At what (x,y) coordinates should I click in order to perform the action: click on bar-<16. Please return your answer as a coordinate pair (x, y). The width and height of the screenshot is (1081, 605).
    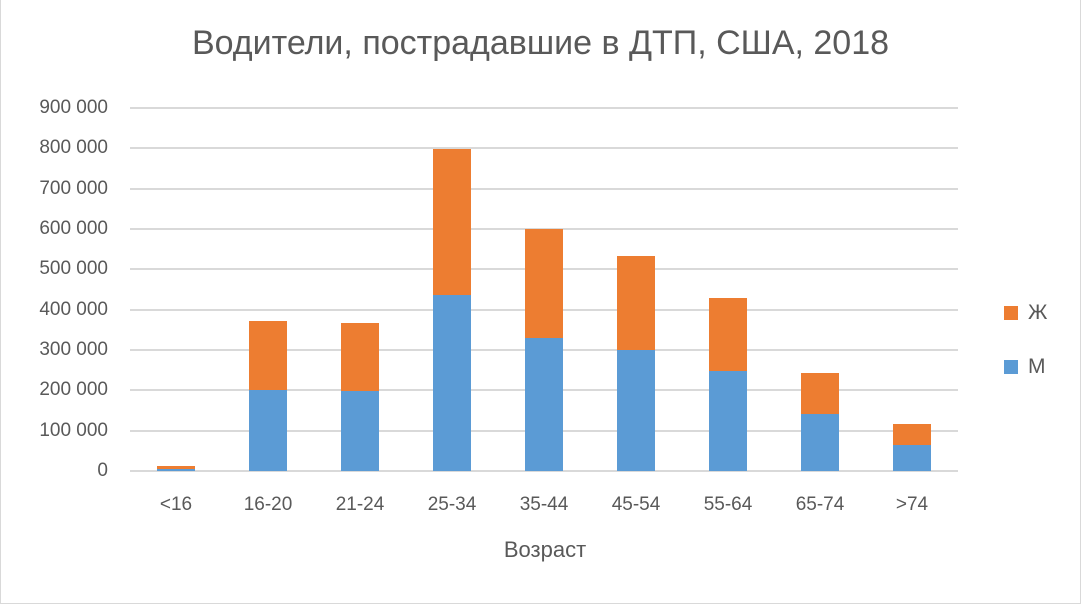
    Looking at the image, I should click on (176, 468).